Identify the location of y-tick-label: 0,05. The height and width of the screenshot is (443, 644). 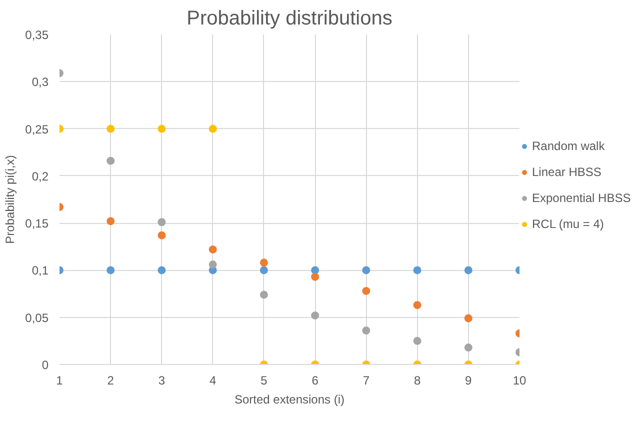
(37, 317).